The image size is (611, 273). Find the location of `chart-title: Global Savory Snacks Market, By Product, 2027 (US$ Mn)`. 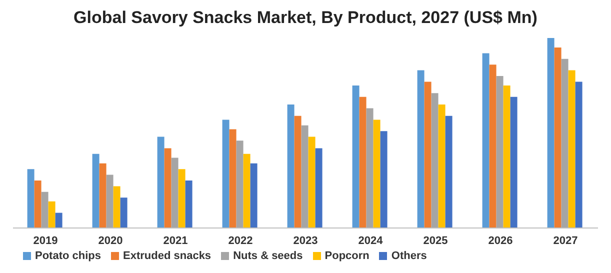

chart-title: Global Savory Snacks Market, By Product, 2027 (US$ Mn) is located at coordinates (305, 18).